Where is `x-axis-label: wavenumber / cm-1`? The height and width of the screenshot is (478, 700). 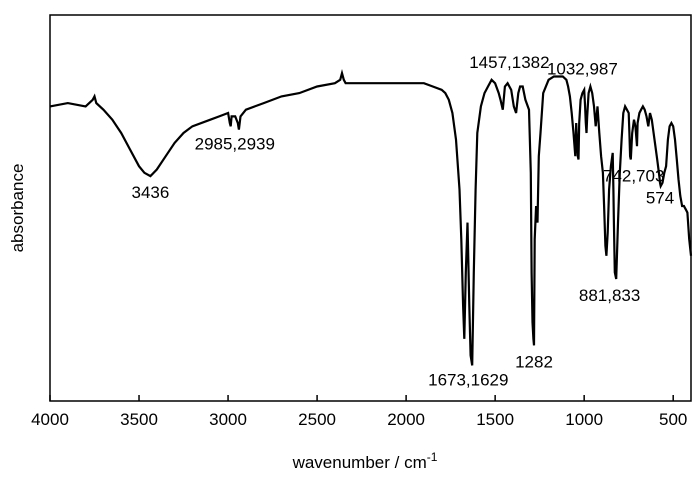 x-axis-label: wavenumber / cm-1 is located at coordinates (365, 461).